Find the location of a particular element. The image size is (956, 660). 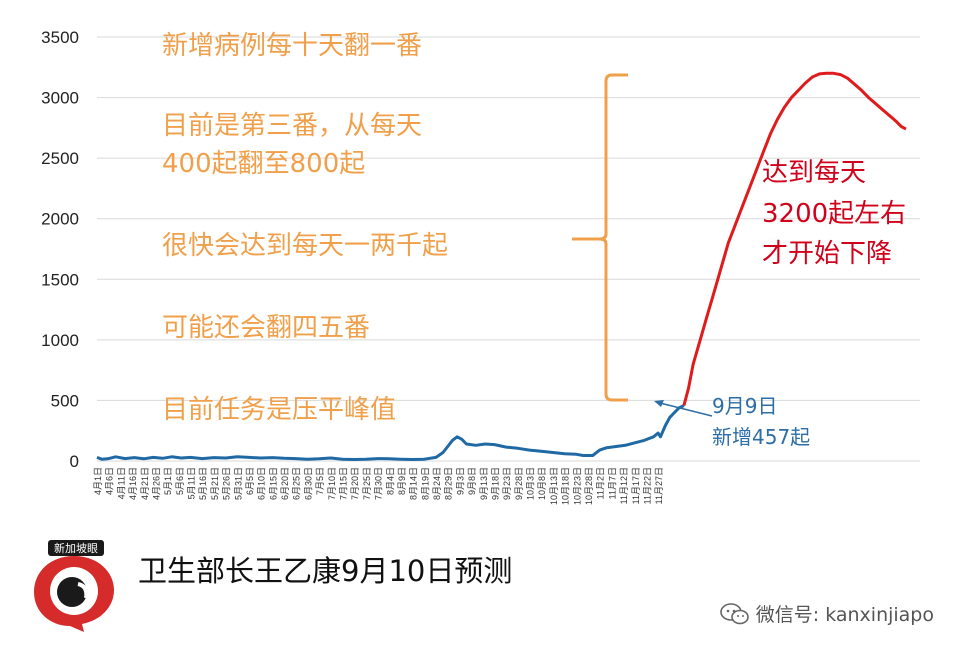

watermark-text: 微信号: kanxinjiapo is located at coordinates (844, 615).